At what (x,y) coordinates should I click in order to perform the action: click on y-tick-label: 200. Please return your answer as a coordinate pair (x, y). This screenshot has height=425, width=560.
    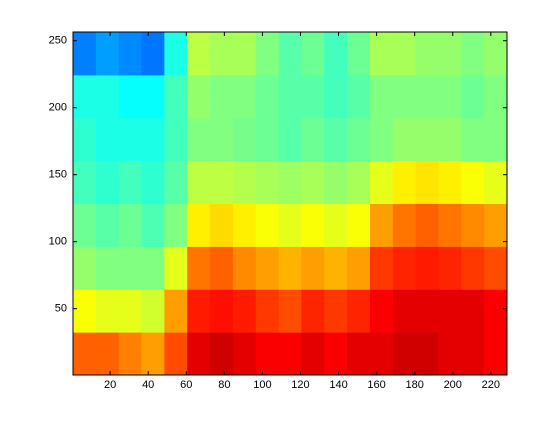
    Looking at the image, I should click on (58, 108).